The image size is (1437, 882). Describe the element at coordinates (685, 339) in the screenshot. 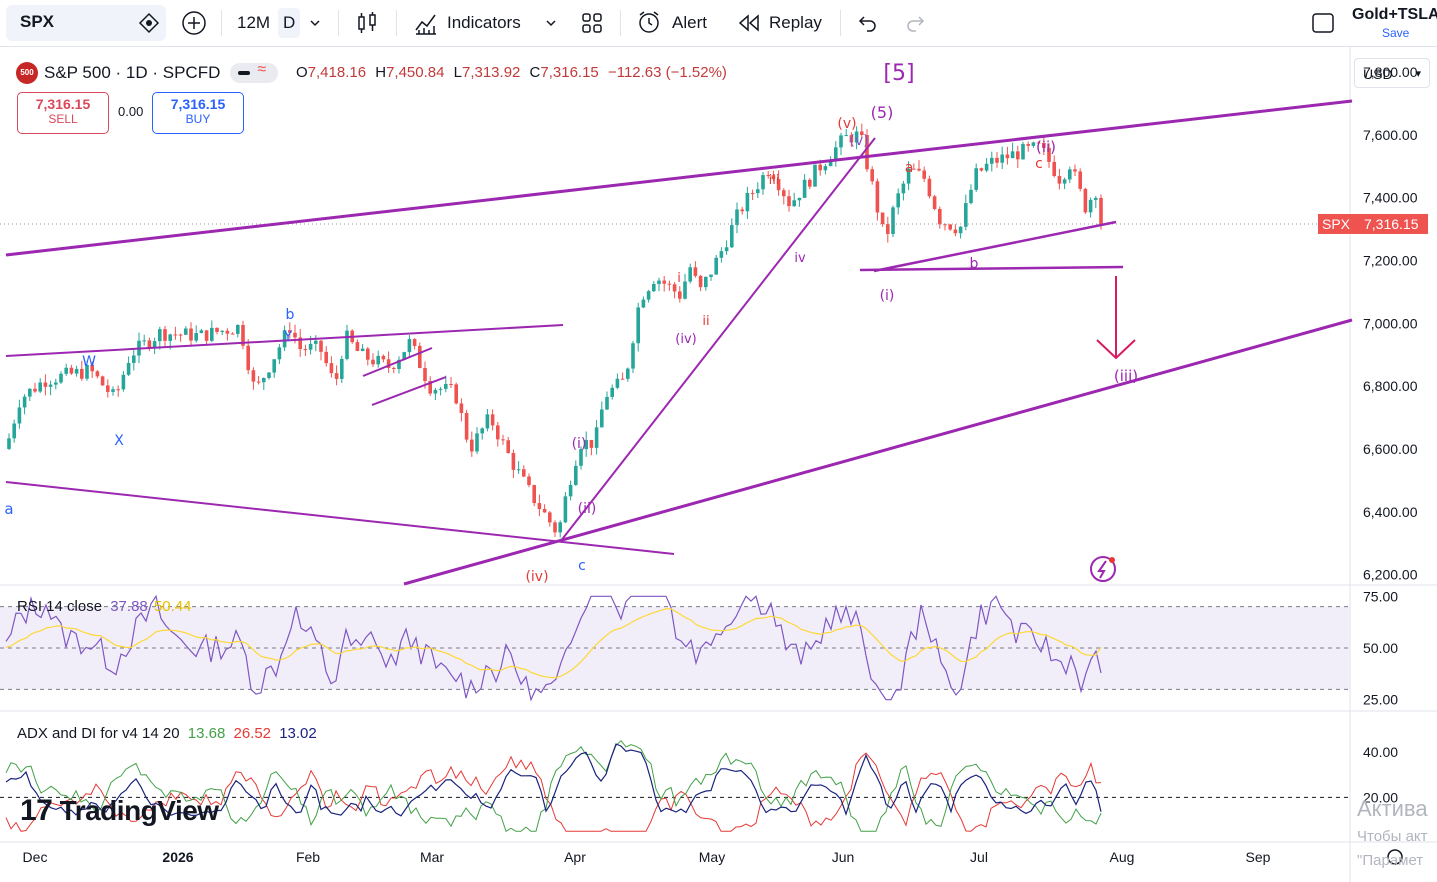

I see `wave-label: (iv)` at that location.